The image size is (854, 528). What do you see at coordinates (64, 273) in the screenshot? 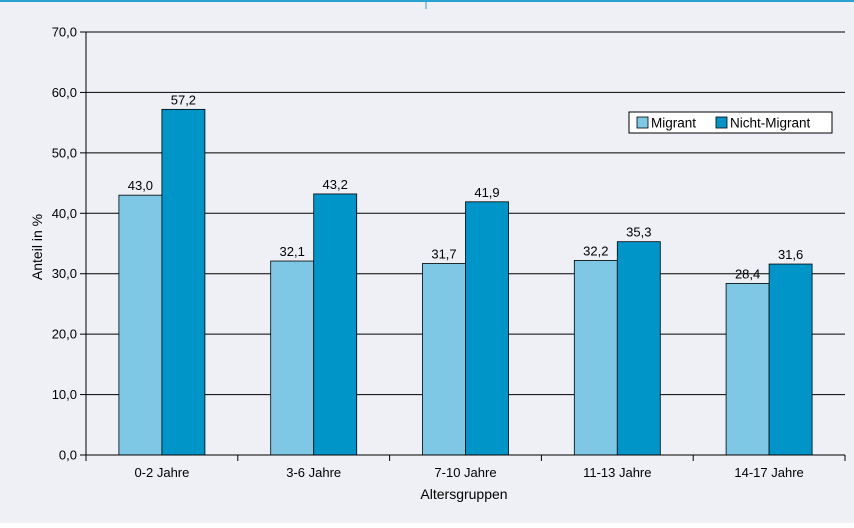
I see `y-tick-label: 30,0` at bounding box center [64, 273].